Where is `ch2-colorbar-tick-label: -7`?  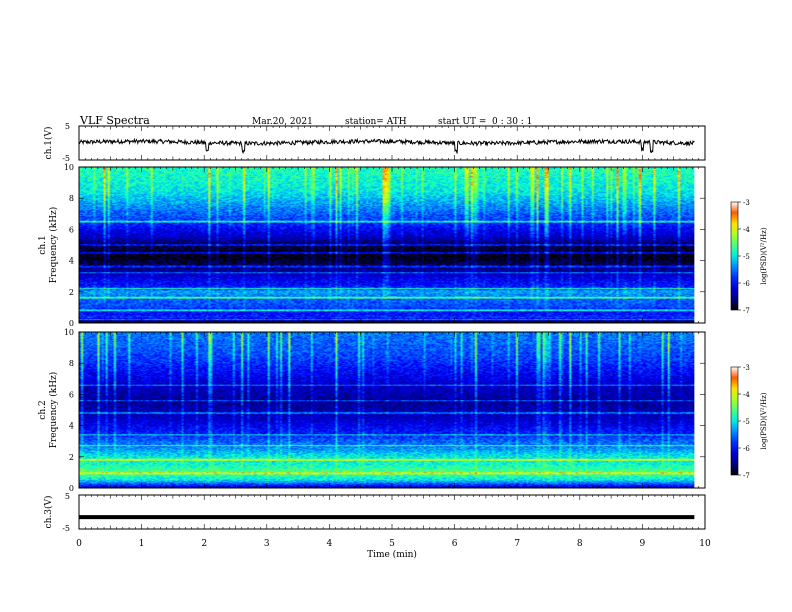
ch2-colorbar-tick-label: -7 is located at coordinates (746, 476).